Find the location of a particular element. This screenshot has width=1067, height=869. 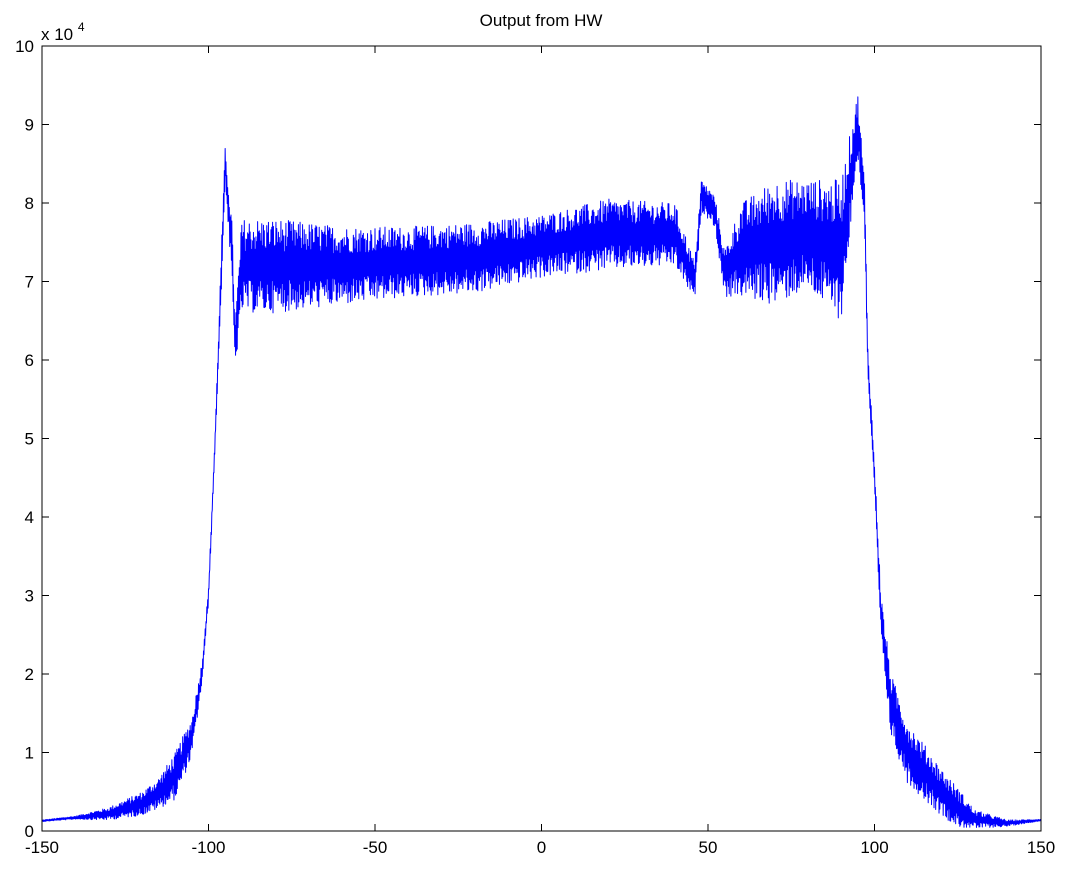

chart-title: Output from HW is located at coordinates (541, 20).